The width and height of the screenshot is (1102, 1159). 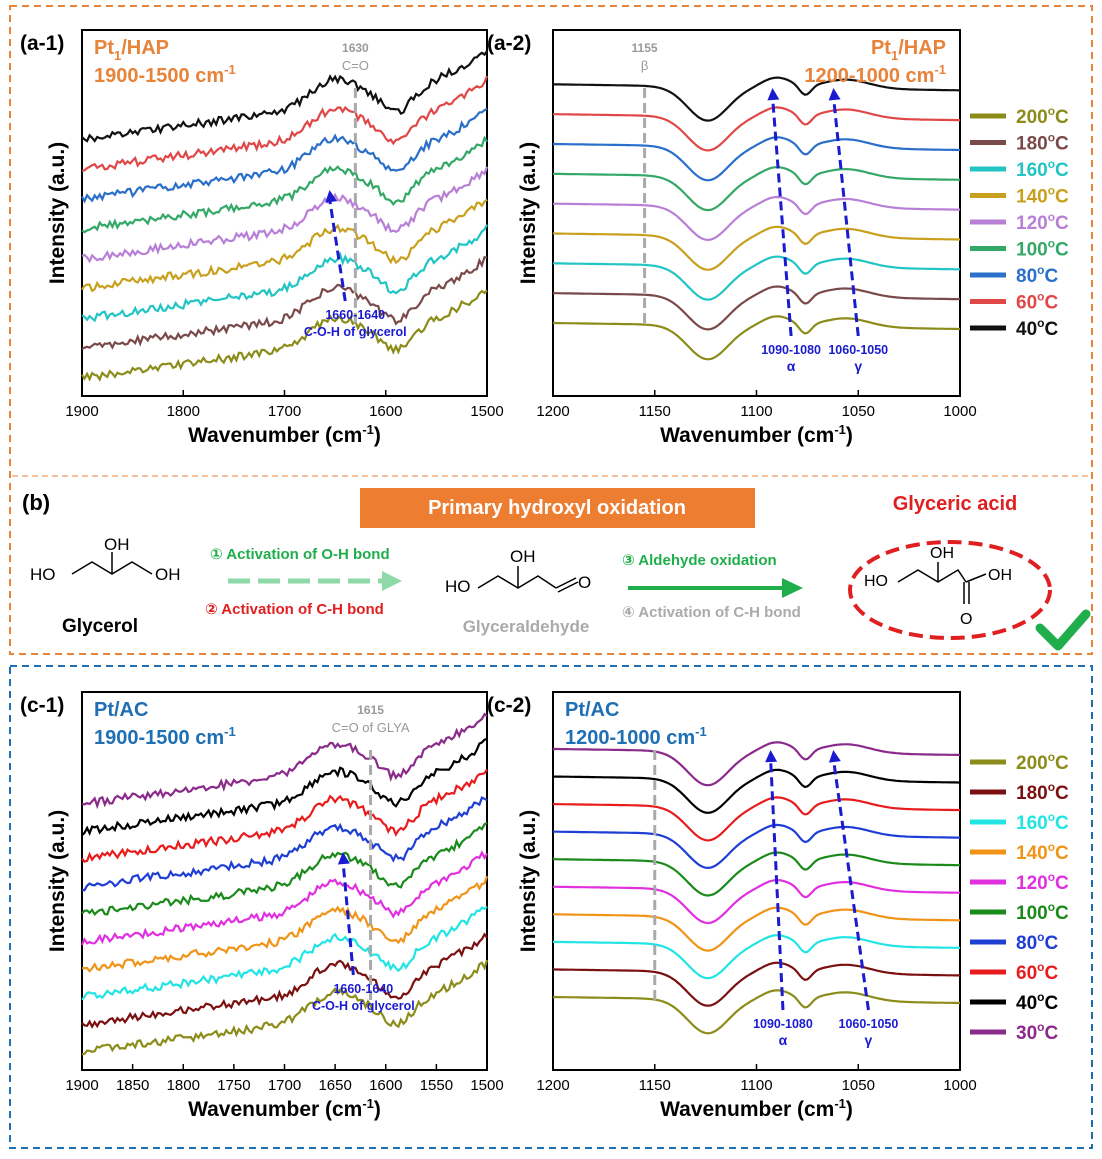 What do you see at coordinates (334, 1085) in the screenshot?
I see `xtick-label-c-1-5: 1650` at bounding box center [334, 1085].